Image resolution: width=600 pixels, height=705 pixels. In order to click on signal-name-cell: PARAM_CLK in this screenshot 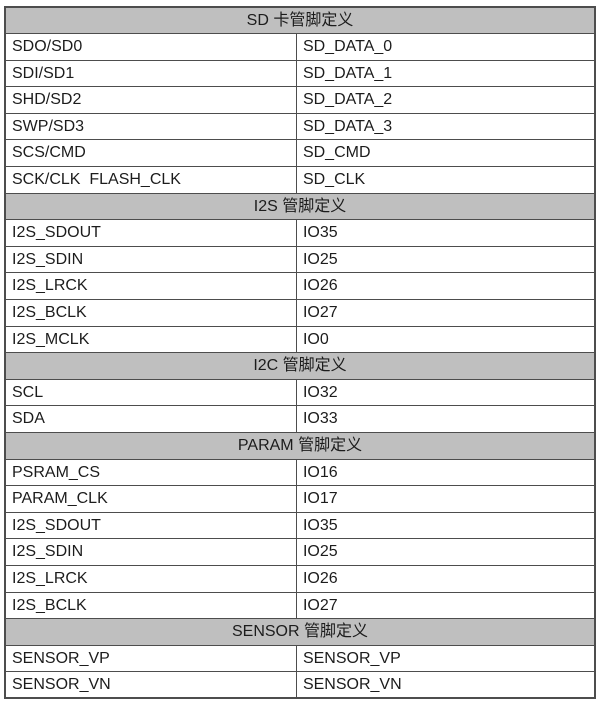, I will do `click(150, 499)`.